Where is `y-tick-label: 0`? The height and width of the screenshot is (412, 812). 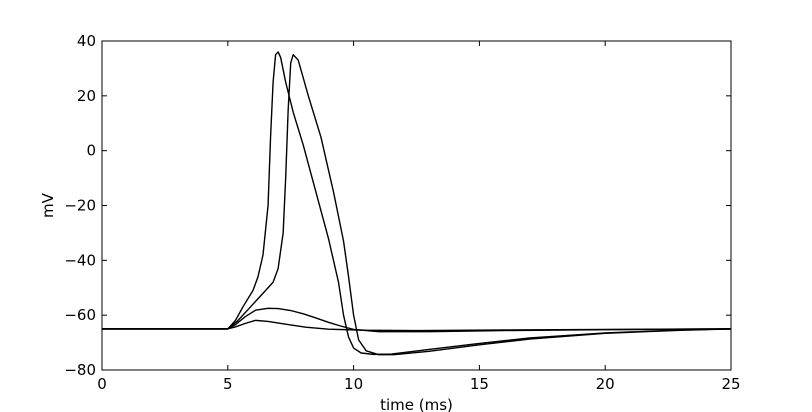 y-tick-label: 0 is located at coordinates (91, 151).